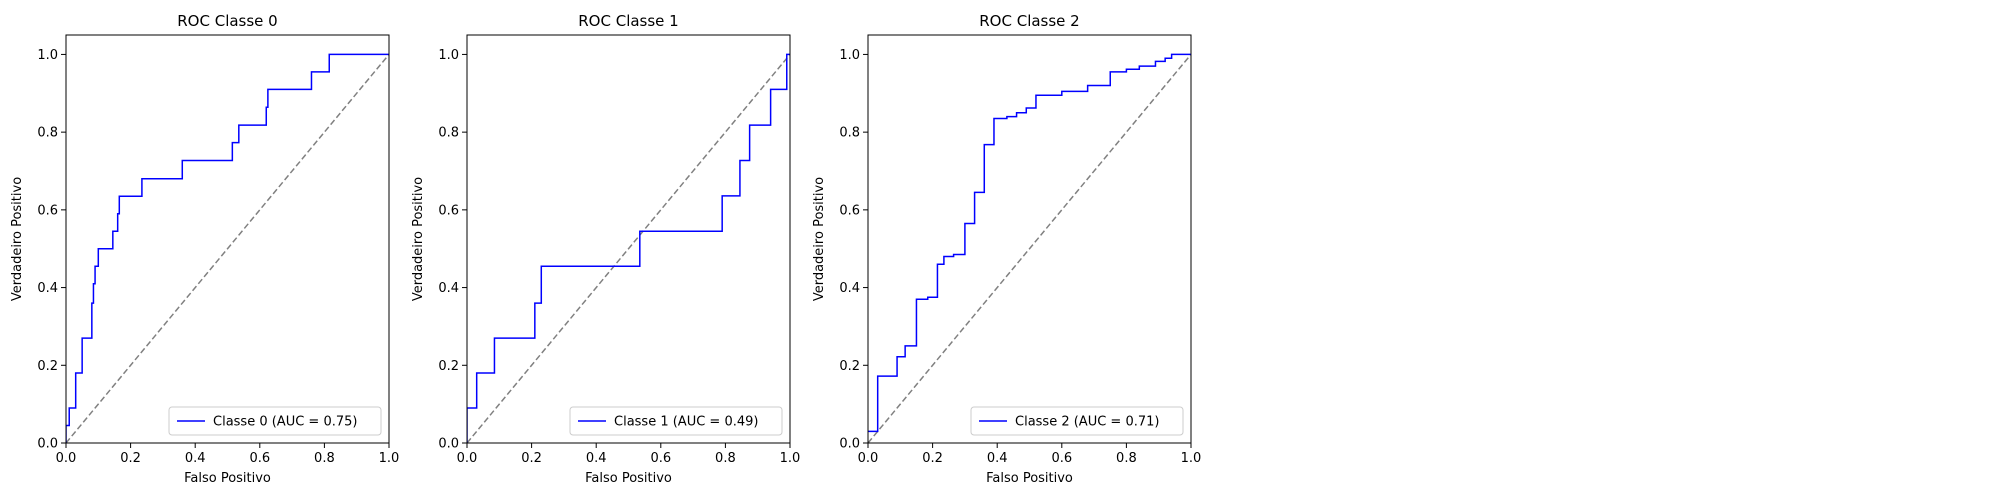 Image resolution: width=2000 pixels, height=500 pixels. What do you see at coordinates (227, 21) in the screenshot?
I see `chart-title: ROC Classe 0` at bounding box center [227, 21].